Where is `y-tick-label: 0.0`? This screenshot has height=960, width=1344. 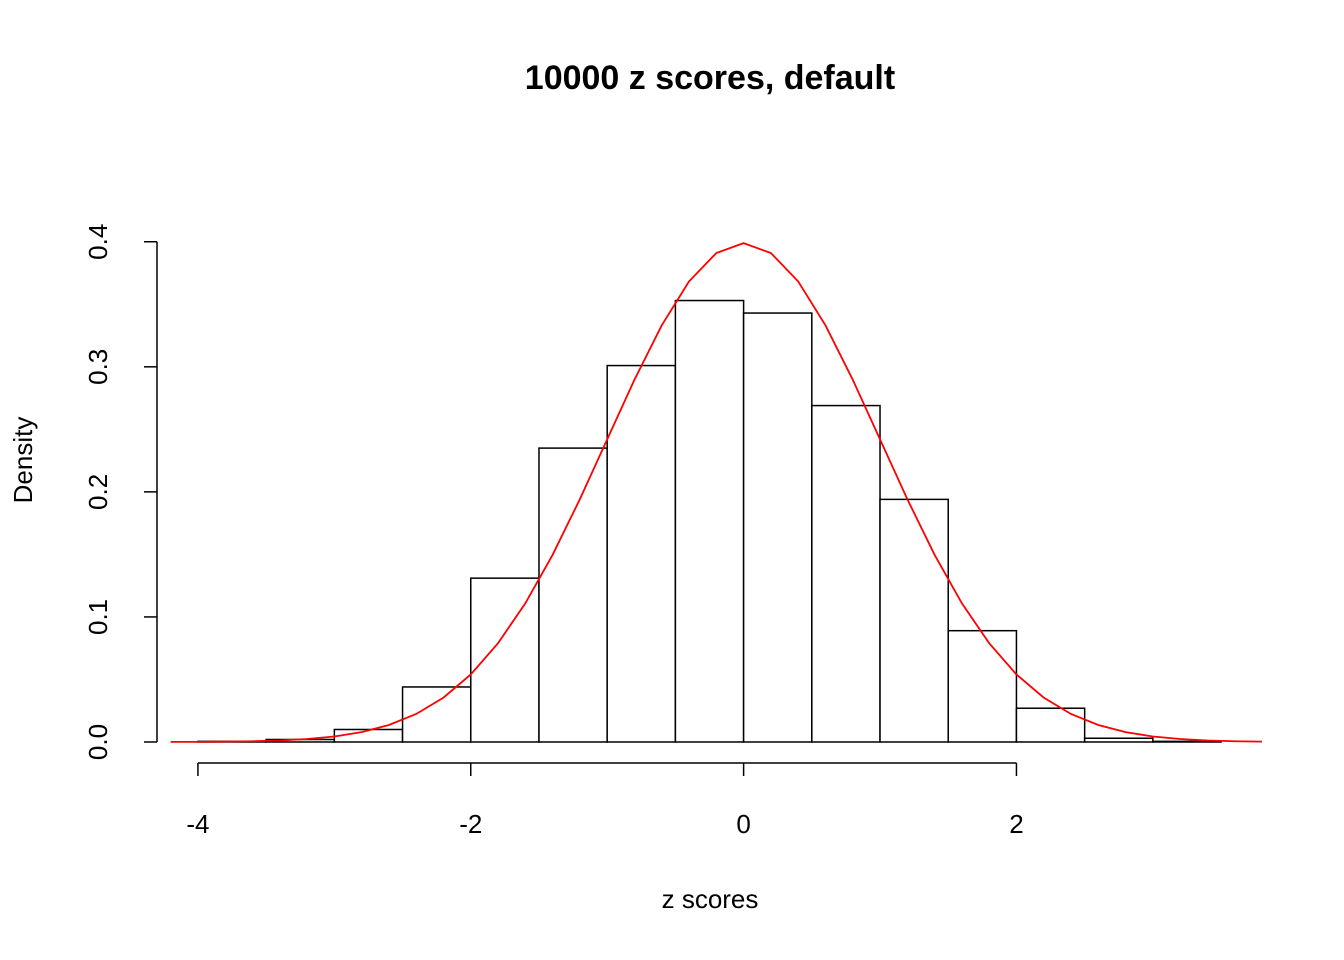 y-tick-label: 0.0 is located at coordinates (98, 742).